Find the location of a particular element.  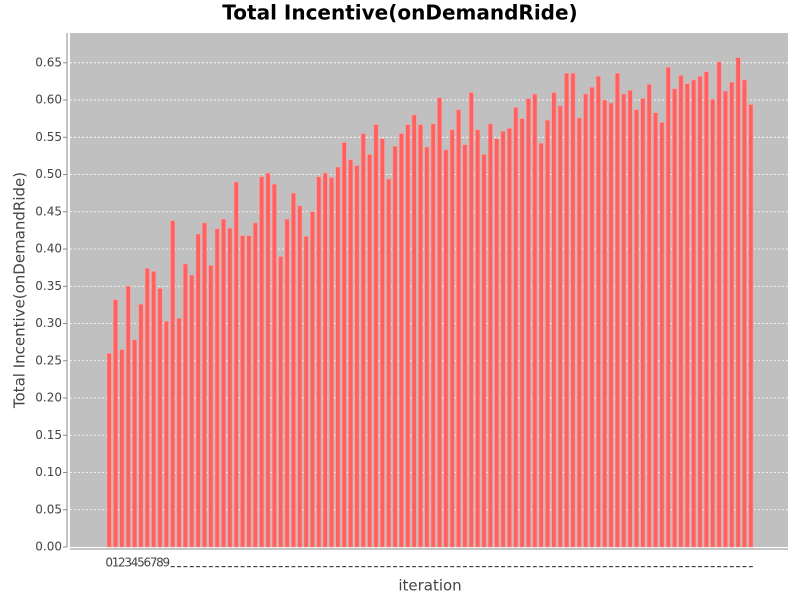

y-tick-label: 0.35 is located at coordinates (48, 286).